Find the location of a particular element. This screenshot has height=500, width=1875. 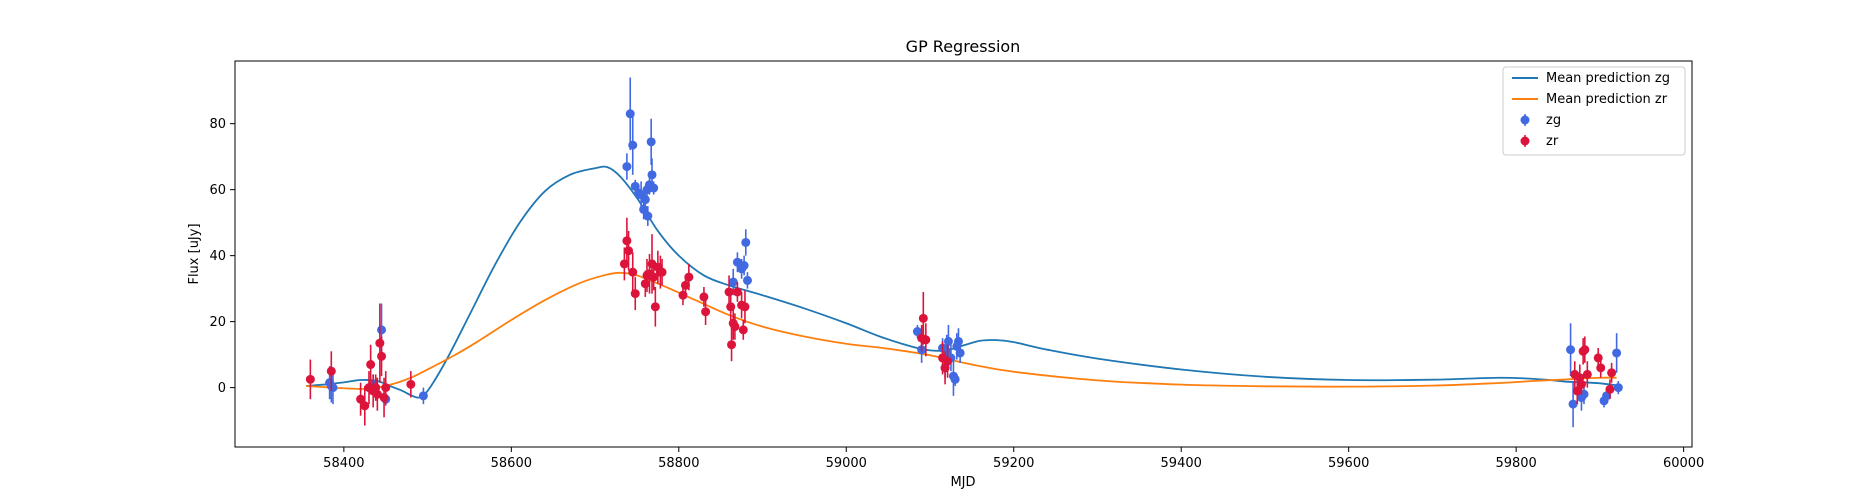

y-tick-label: 60 is located at coordinates (217, 190).